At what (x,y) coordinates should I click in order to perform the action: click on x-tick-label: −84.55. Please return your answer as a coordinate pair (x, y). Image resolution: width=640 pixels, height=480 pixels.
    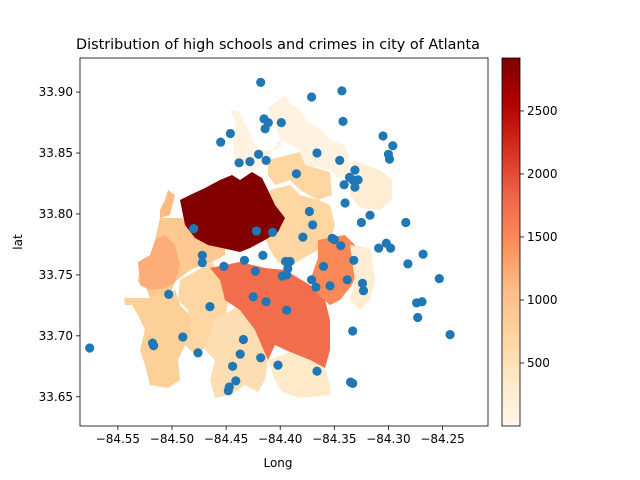
    Looking at the image, I should click on (118, 439).